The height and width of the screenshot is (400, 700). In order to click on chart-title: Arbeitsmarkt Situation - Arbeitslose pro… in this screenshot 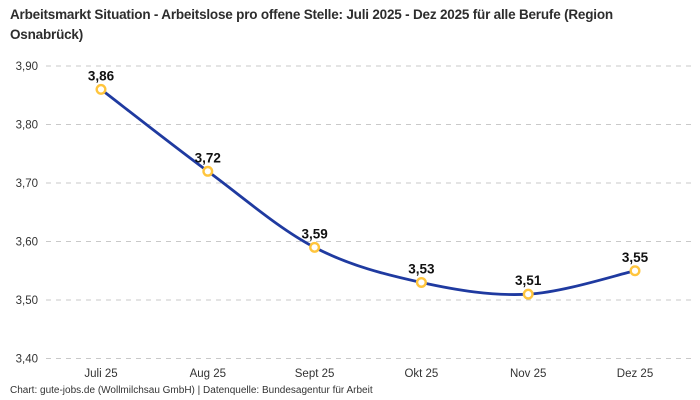, I will do `click(311, 24)`.